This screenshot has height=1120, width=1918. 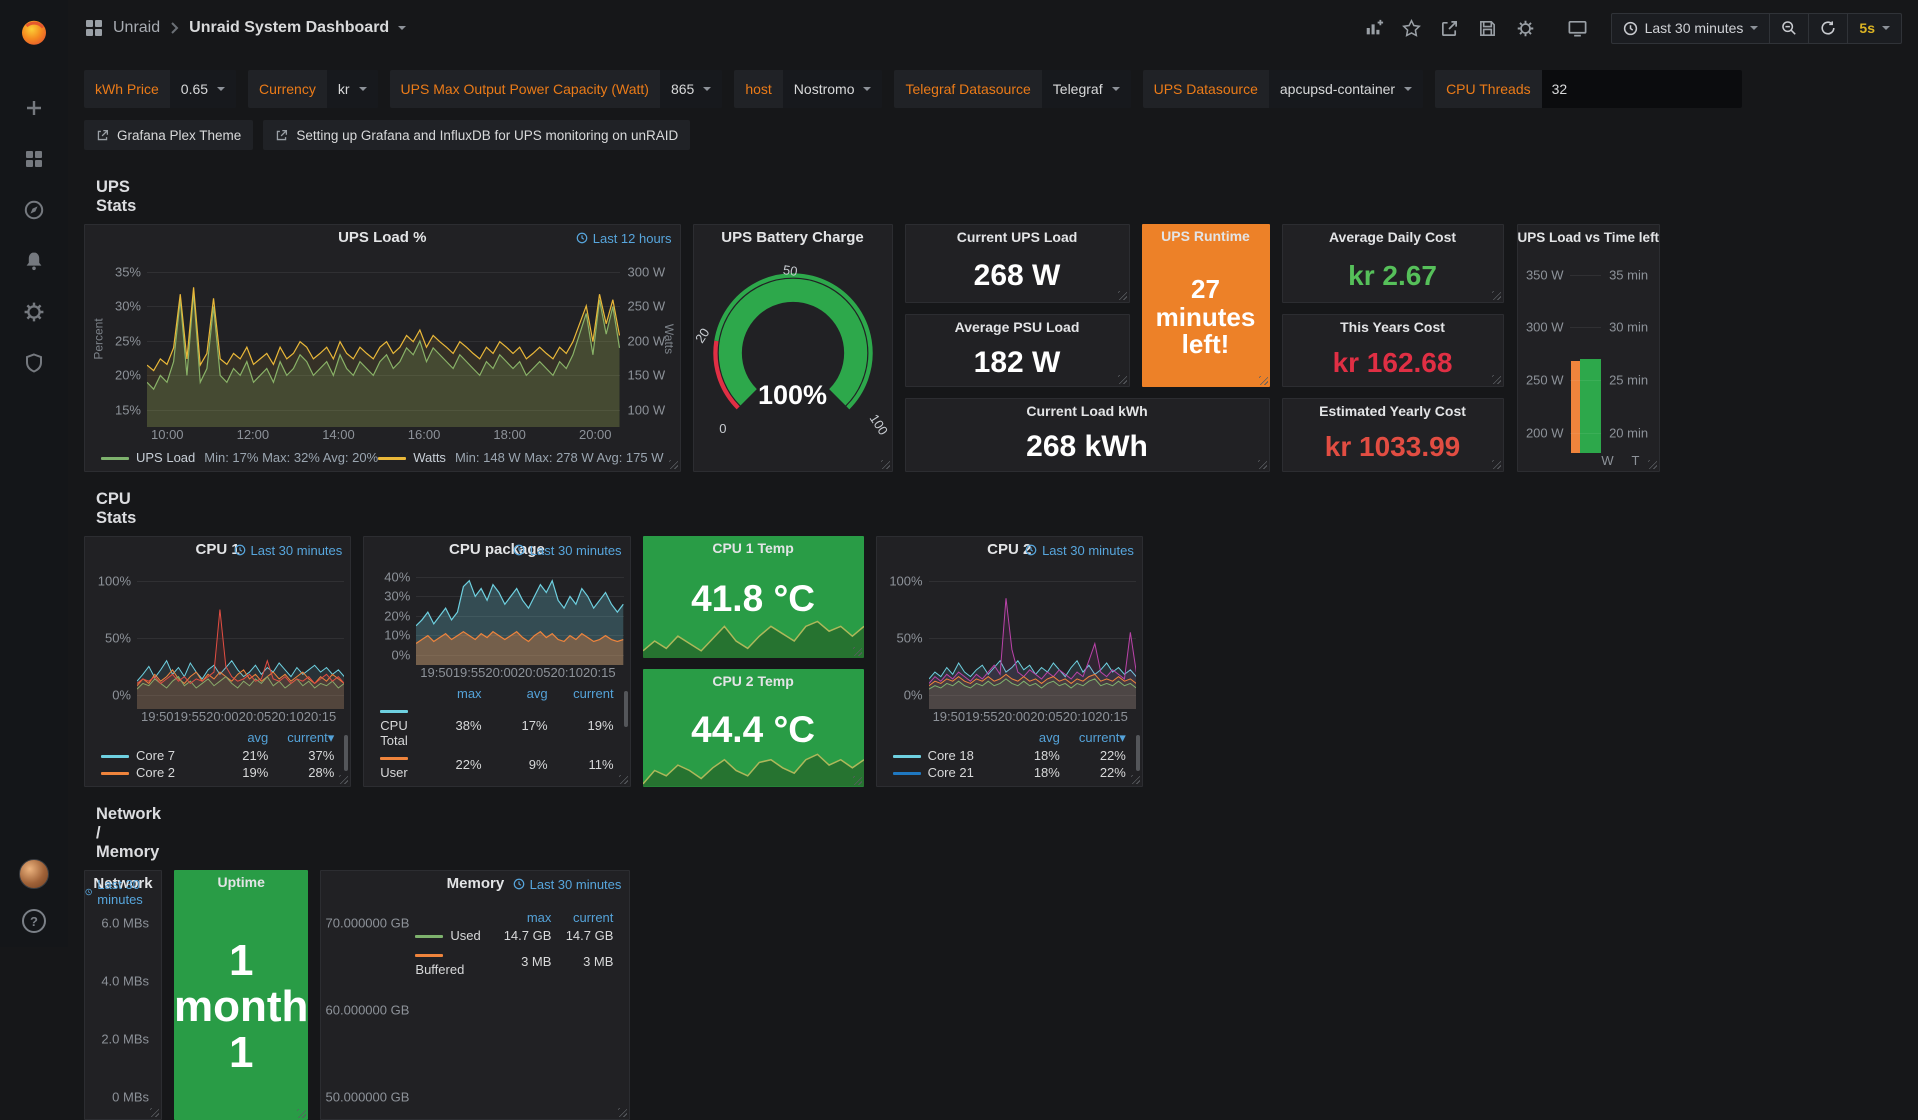 I want to click on panel-title: Current UPS Load, so click(x=1017, y=236).